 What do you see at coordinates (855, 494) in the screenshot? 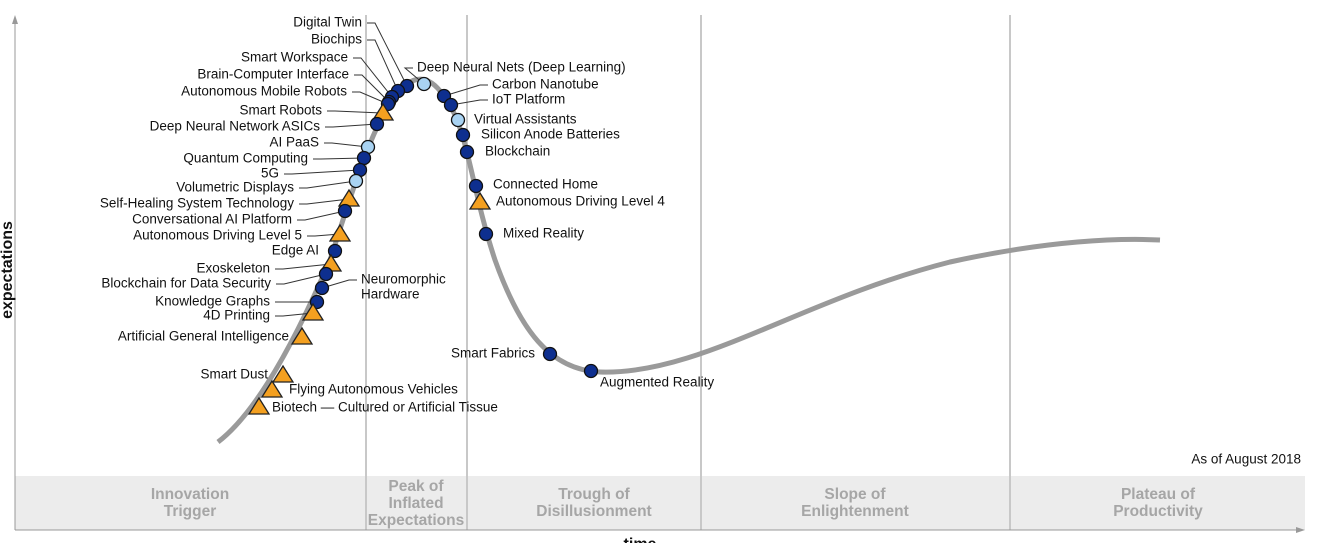
I see `phase-label: Slope of` at bounding box center [855, 494].